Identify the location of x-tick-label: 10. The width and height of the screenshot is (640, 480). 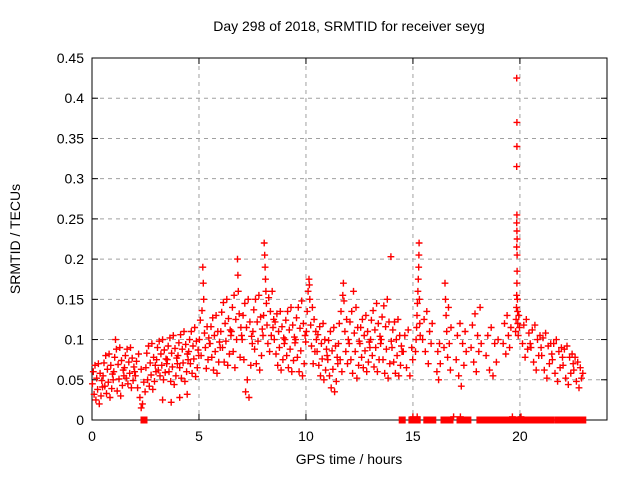
(306, 436).